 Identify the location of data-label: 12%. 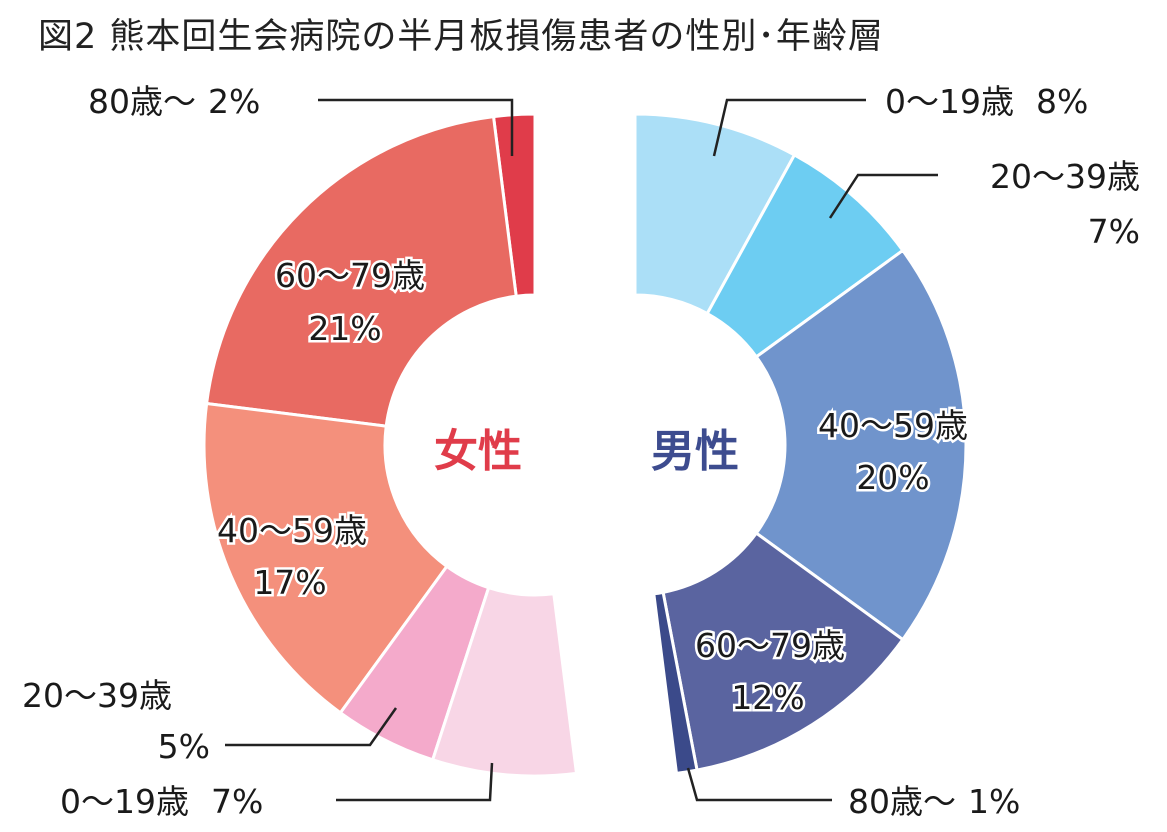
(767, 697).